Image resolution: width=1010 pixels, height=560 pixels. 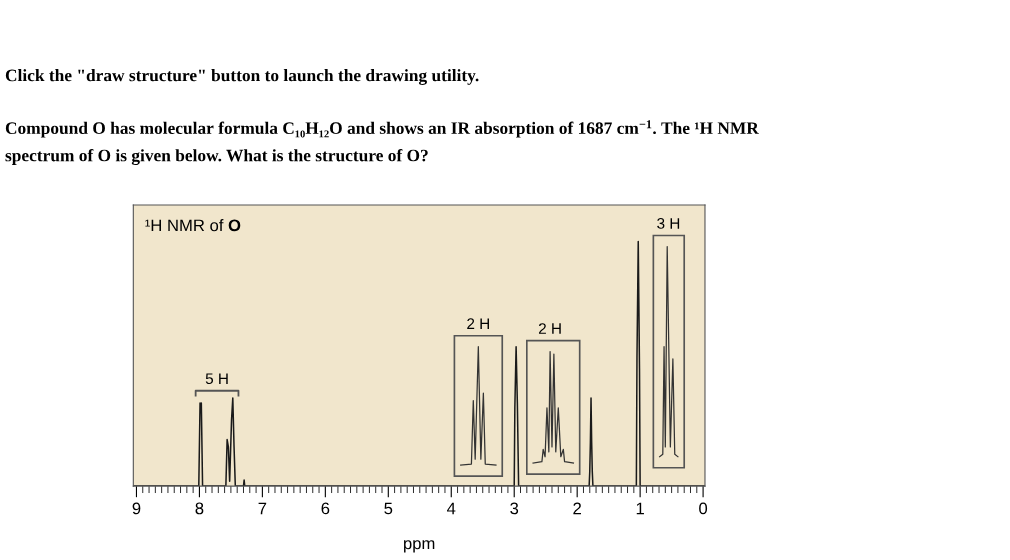 What do you see at coordinates (216, 379) in the screenshot?
I see `annotation: 5 H` at bounding box center [216, 379].